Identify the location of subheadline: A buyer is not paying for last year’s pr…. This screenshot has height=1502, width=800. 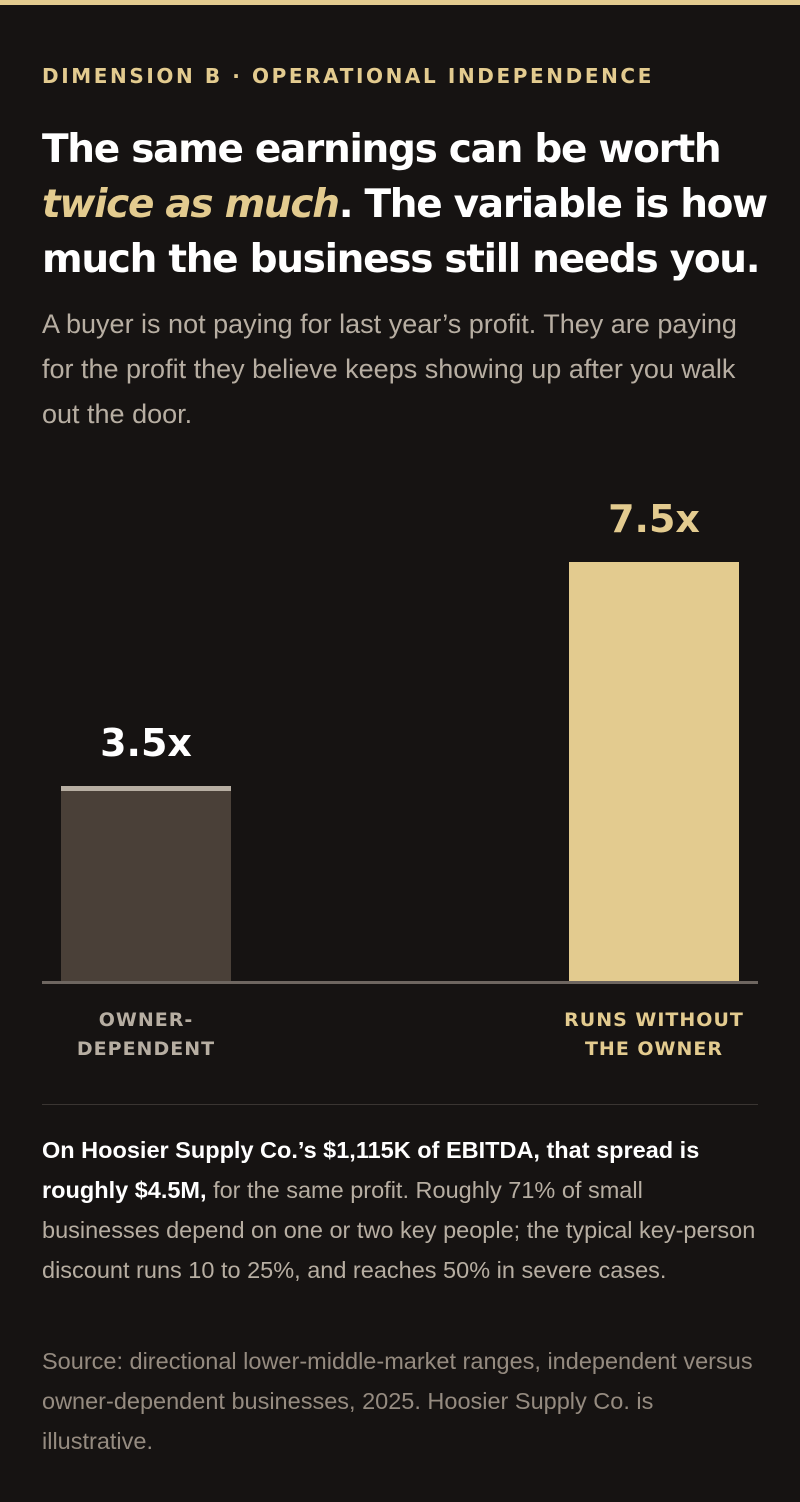
(389, 369).